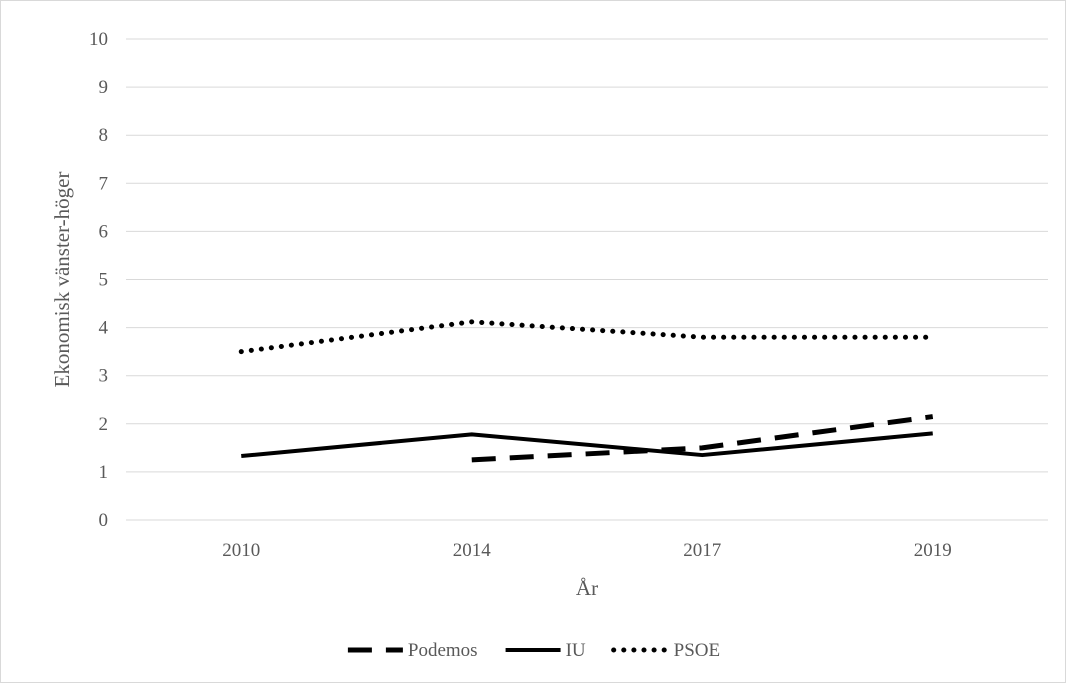 The image size is (1067, 684). What do you see at coordinates (587, 445) in the screenshot?
I see `series-line-iu` at bounding box center [587, 445].